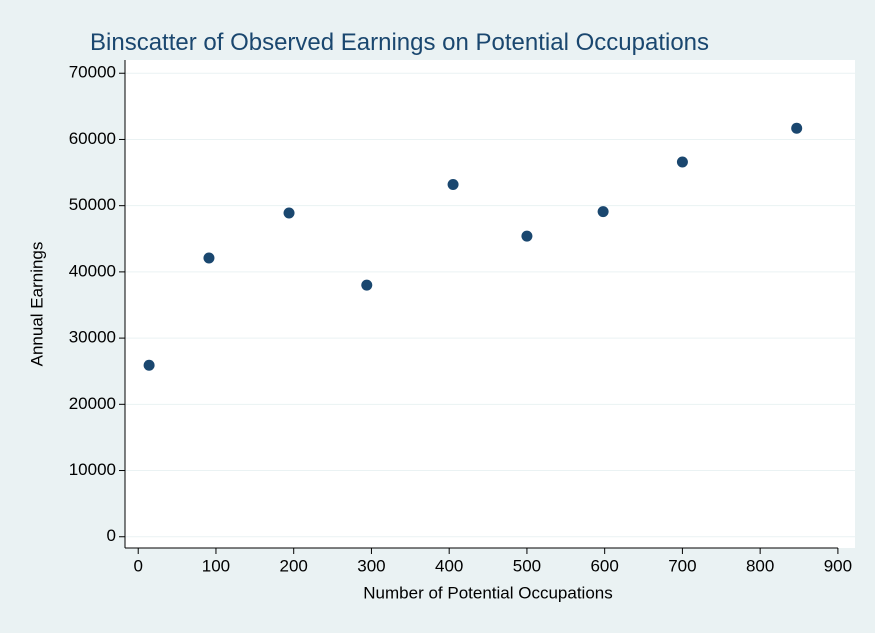  I want to click on x-tick-label: 900, so click(838, 565).